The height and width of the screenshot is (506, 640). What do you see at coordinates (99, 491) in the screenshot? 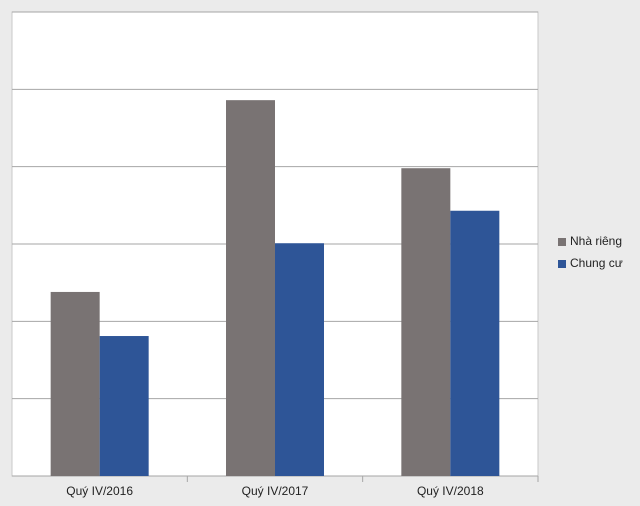
I see `x-tick-label: Quý IV/2016` at bounding box center [99, 491].